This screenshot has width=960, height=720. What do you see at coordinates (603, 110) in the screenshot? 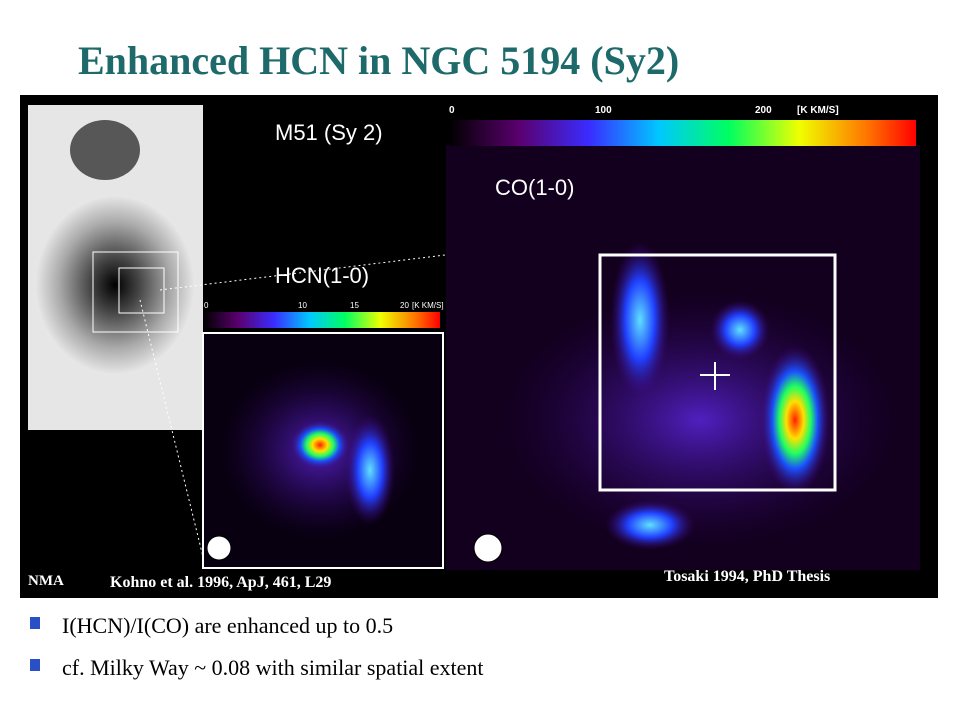
I see `colorbar-tick: 100` at bounding box center [603, 110].